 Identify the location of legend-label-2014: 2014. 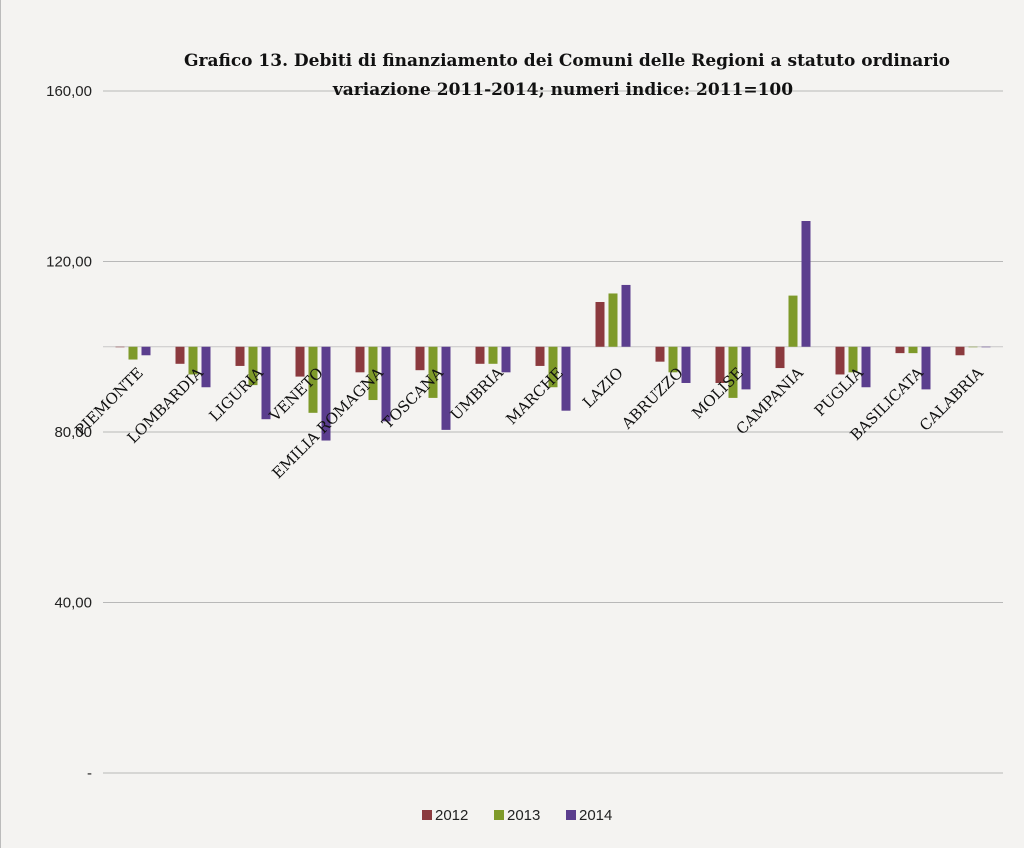
(595, 815).